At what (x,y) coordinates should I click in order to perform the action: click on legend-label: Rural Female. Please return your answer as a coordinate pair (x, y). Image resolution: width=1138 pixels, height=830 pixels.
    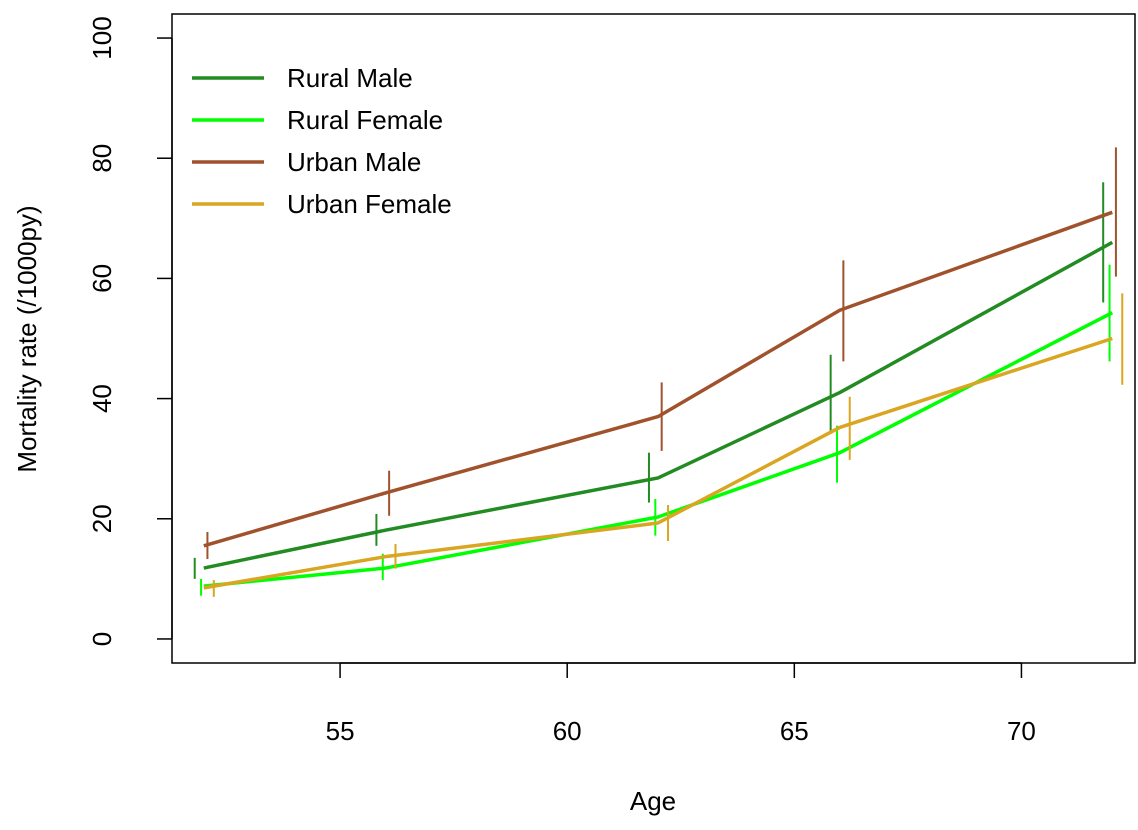
    Looking at the image, I should click on (365, 120).